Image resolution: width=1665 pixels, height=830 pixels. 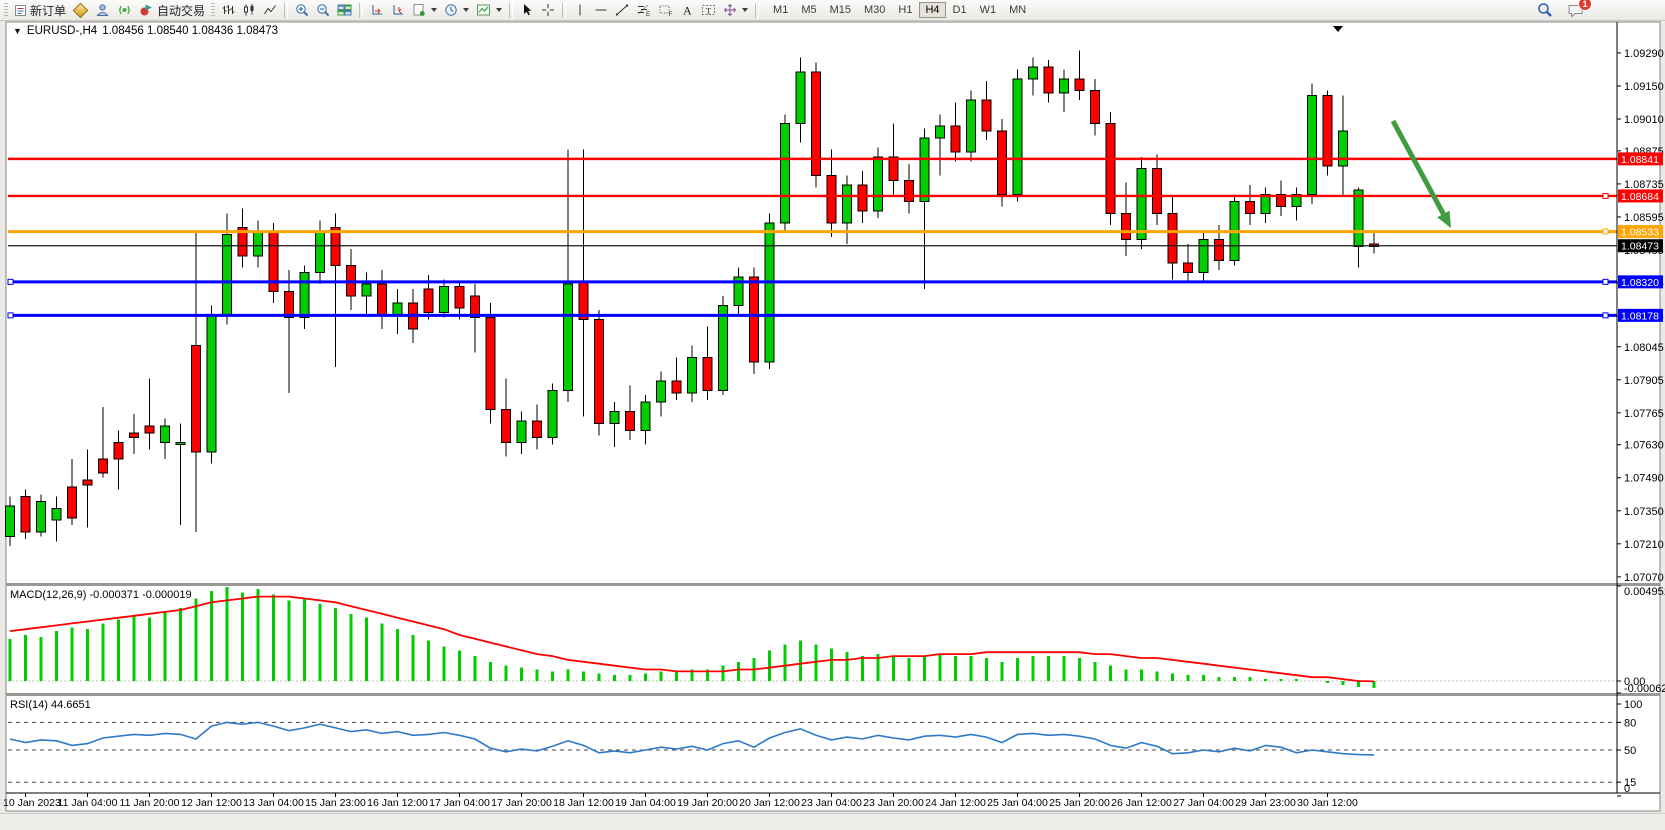 What do you see at coordinates (521, 803) in the screenshot?
I see `svg-text: 17 Jan 20:00` at bounding box center [521, 803].